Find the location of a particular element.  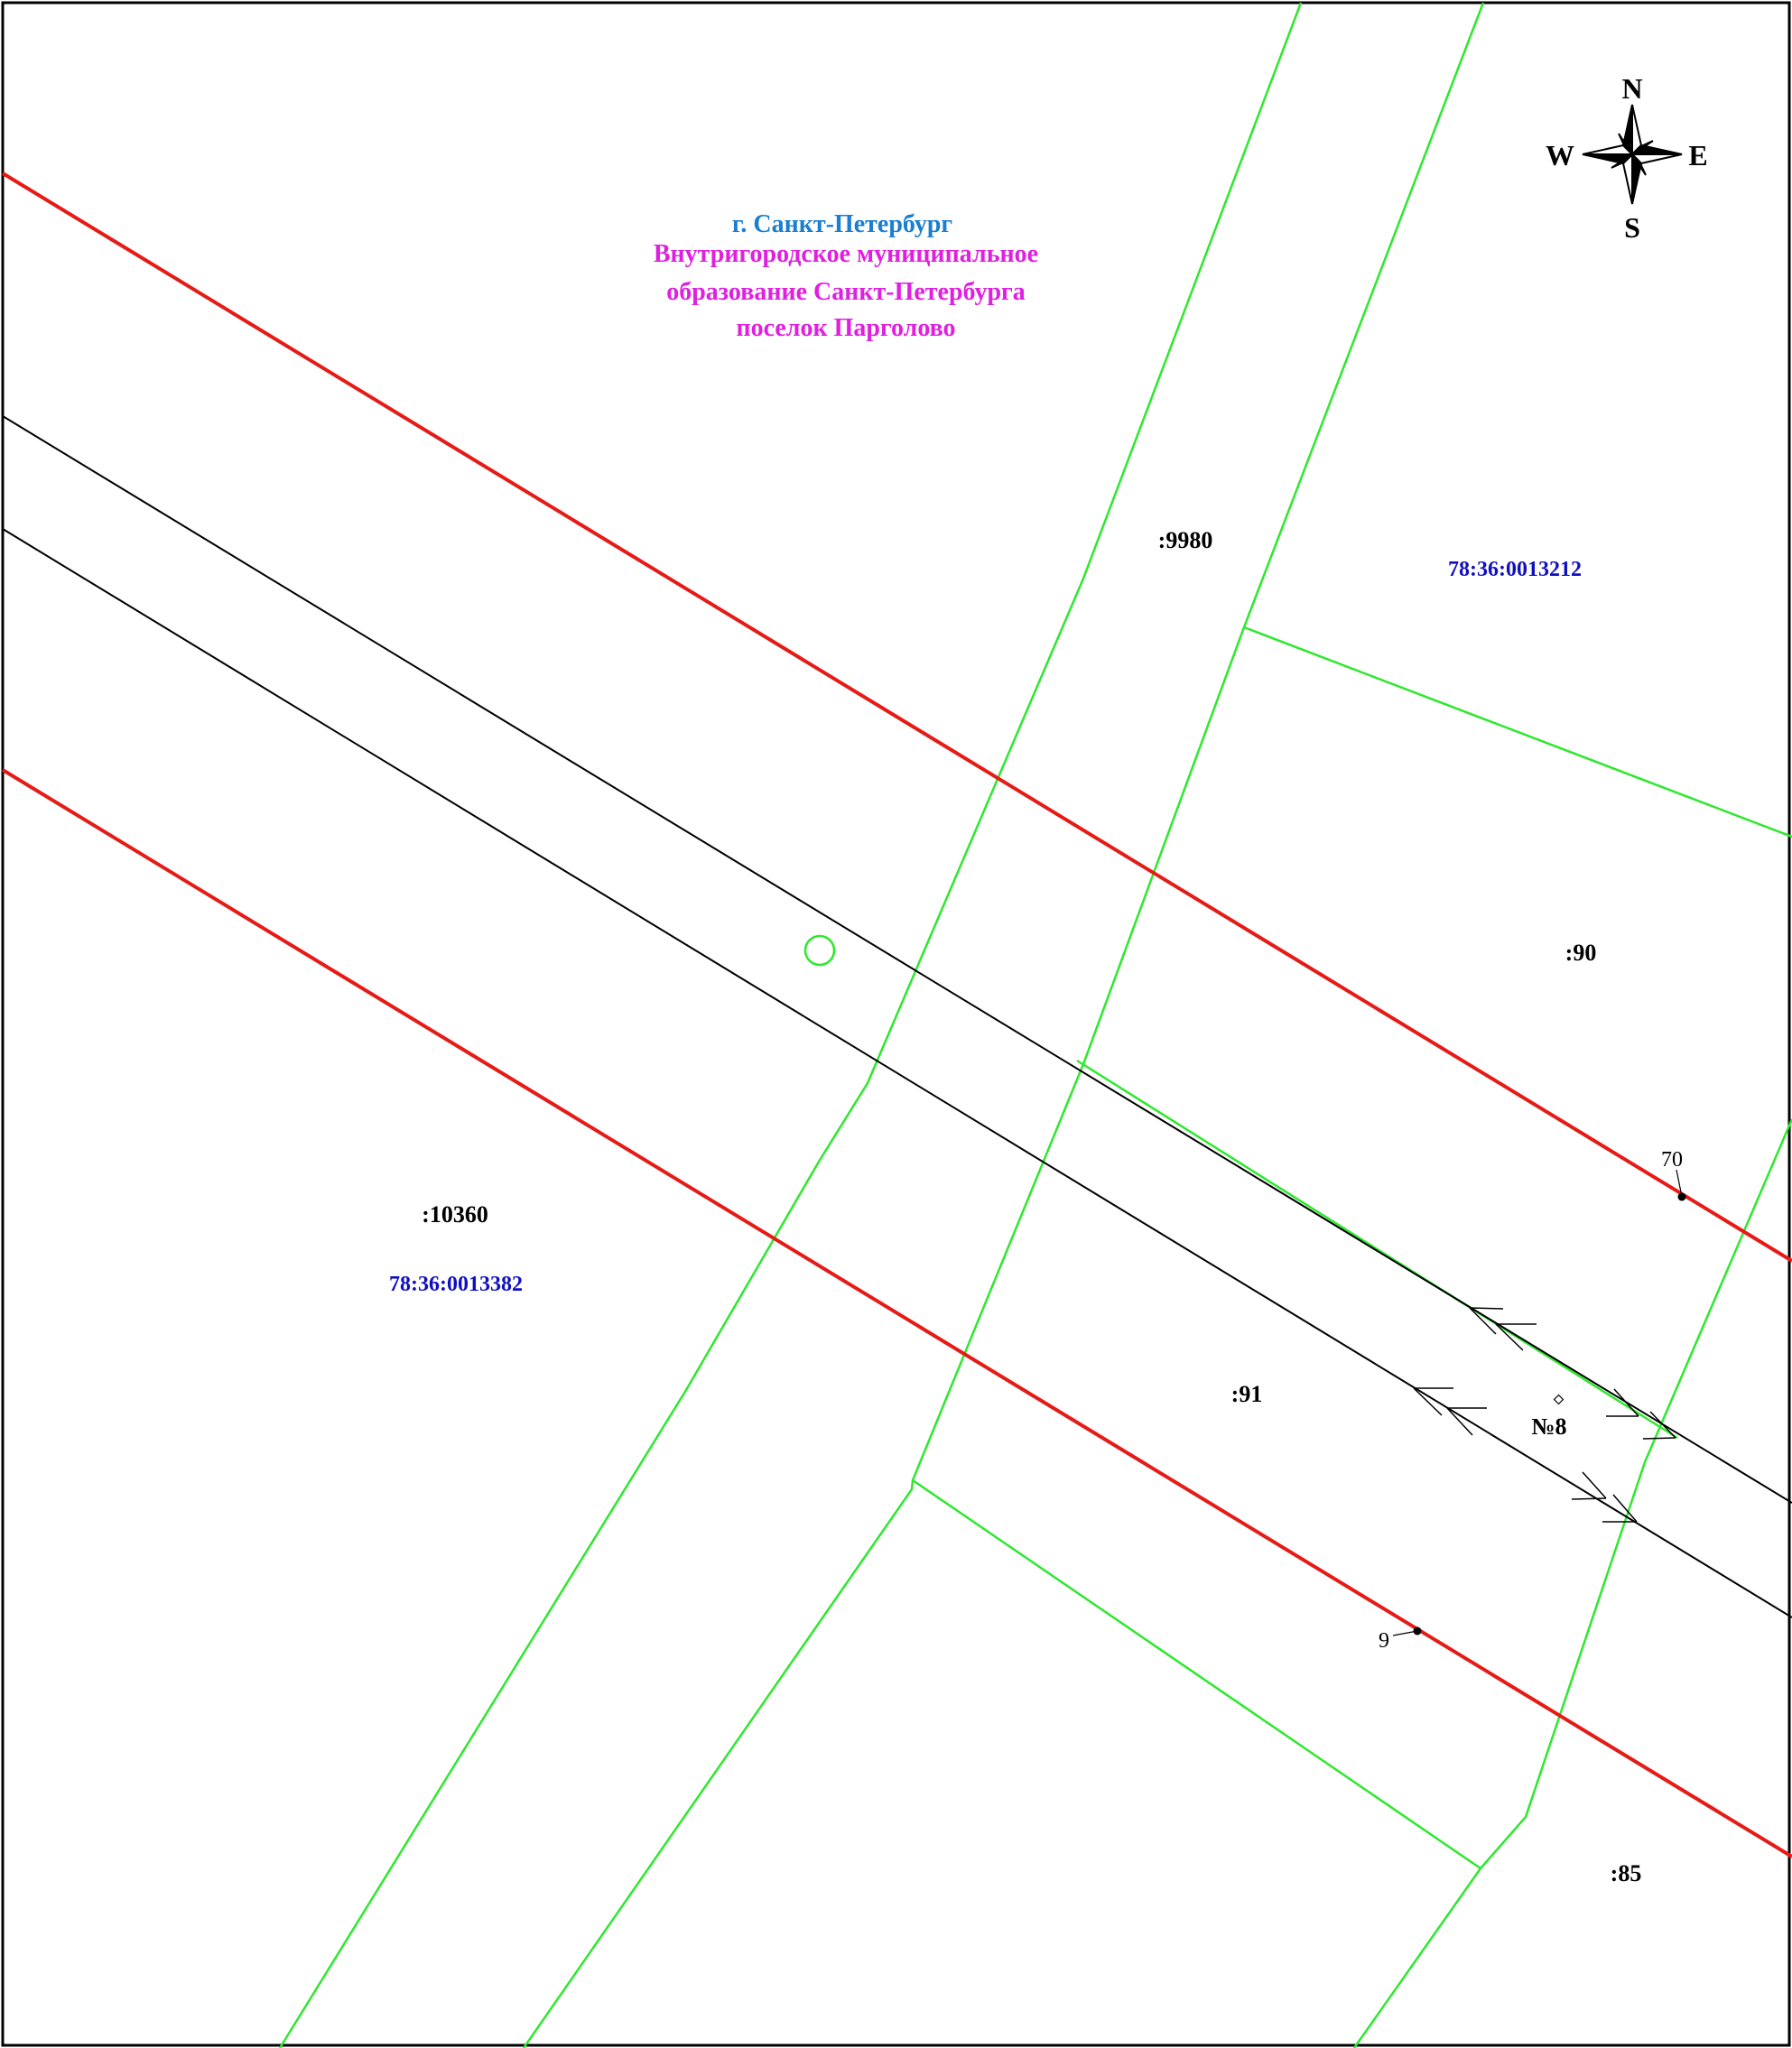

point-label-9: 9 is located at coordinates (1384, 1641).